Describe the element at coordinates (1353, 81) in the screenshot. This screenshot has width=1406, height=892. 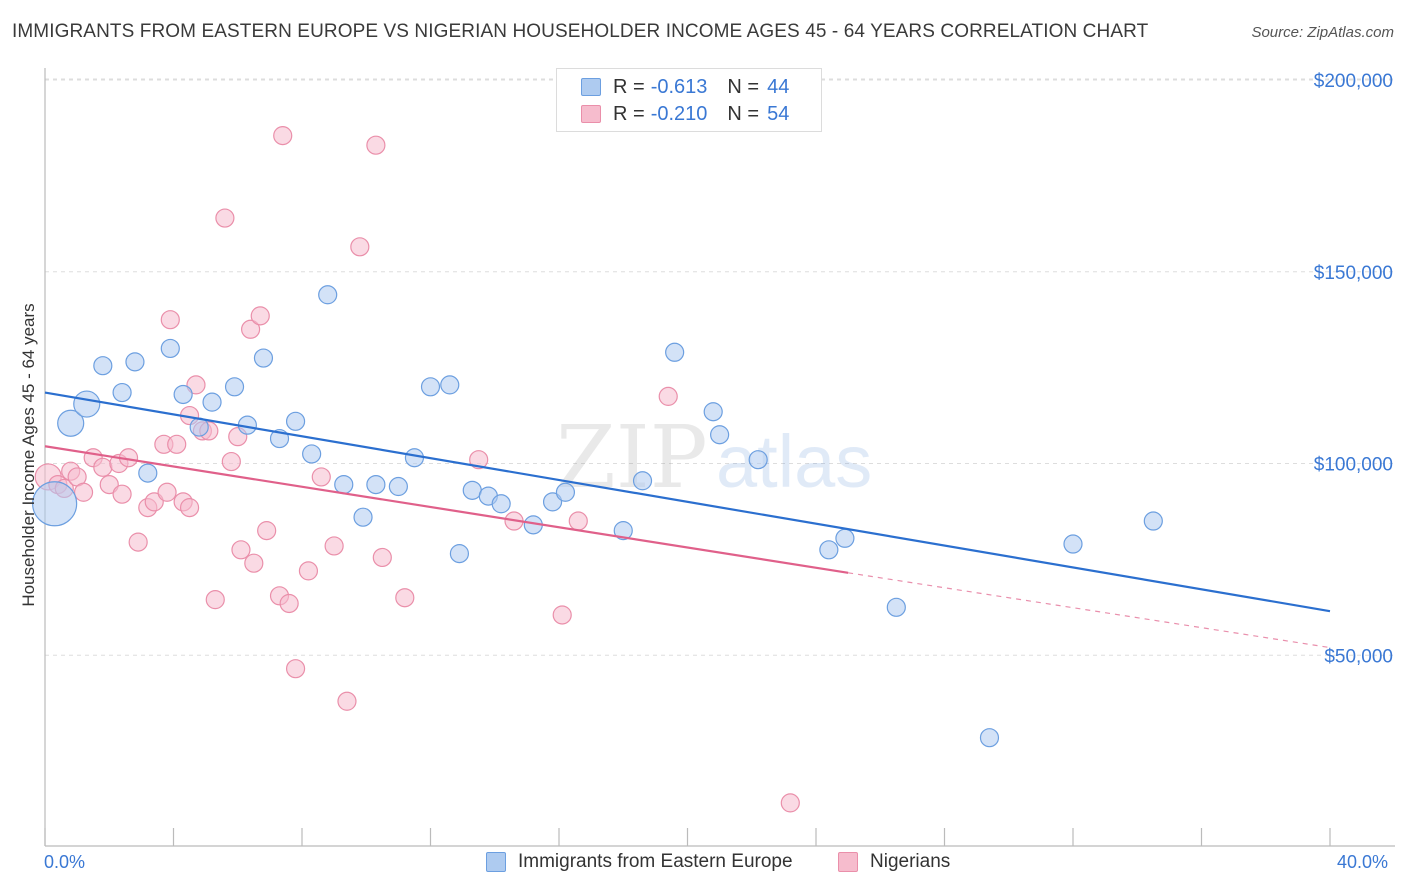
I see `y-tick-label: $200,000` at that location.